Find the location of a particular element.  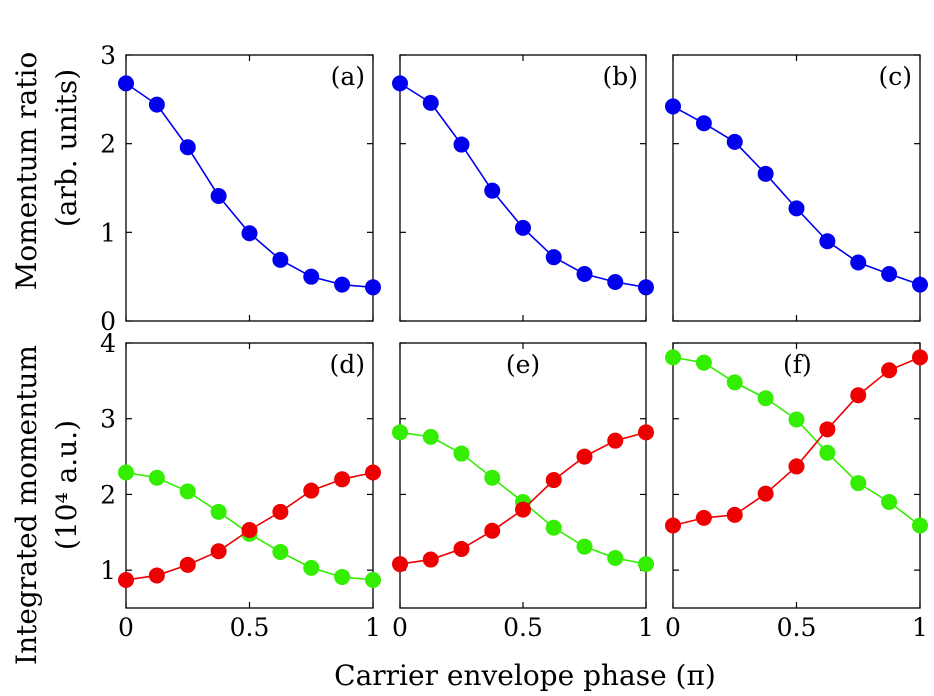

panel-f: 0 0.5 1 (f) is located at coordinates (796, 492).